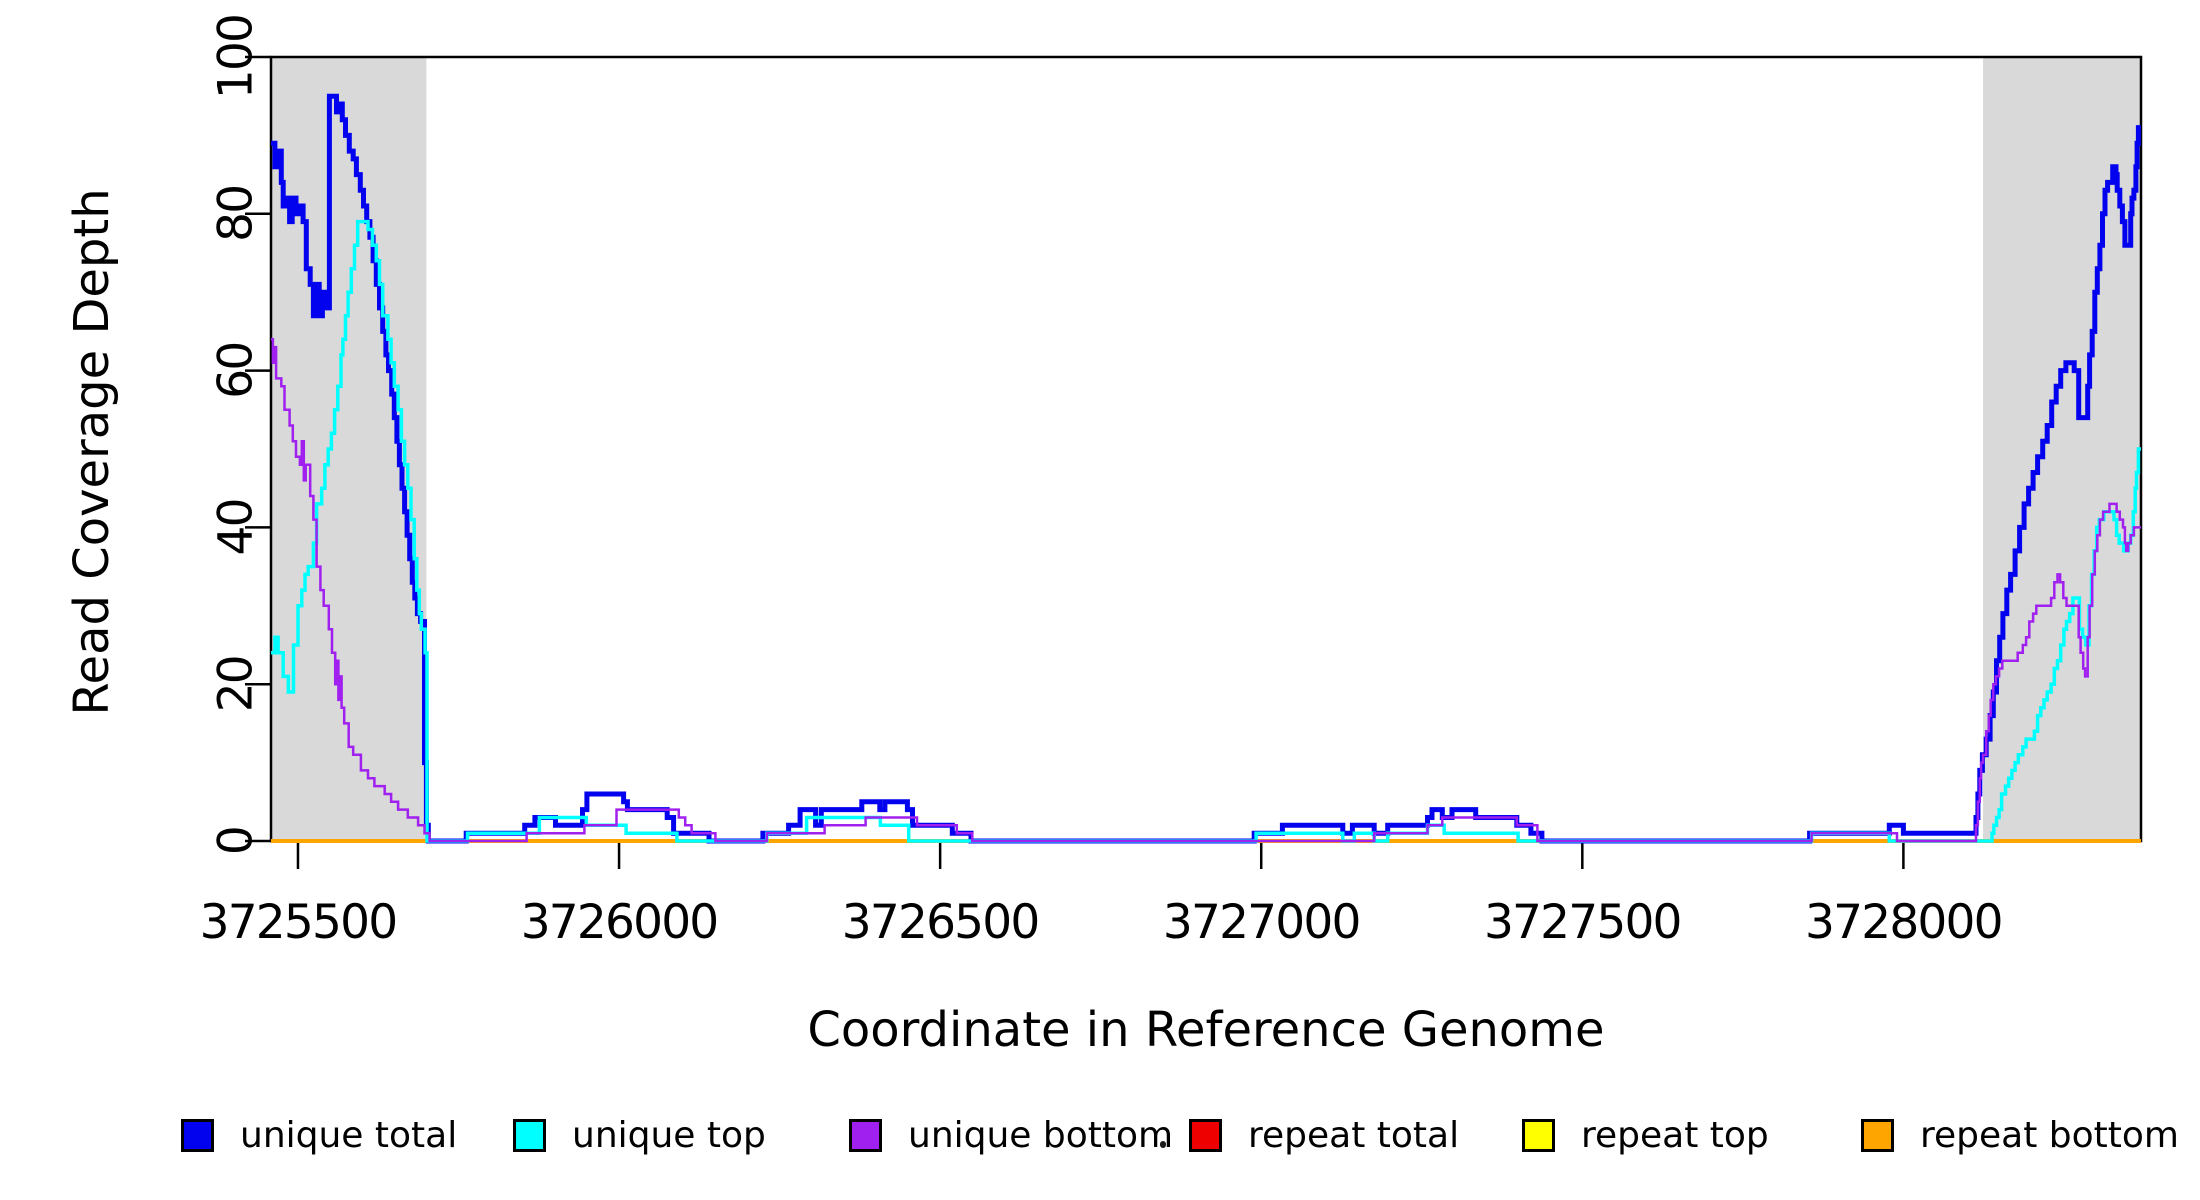 The height and width of the screenshot is (1200, 2200). I want to click on legend-swatch-repeat-top, so click(1538, 1135).